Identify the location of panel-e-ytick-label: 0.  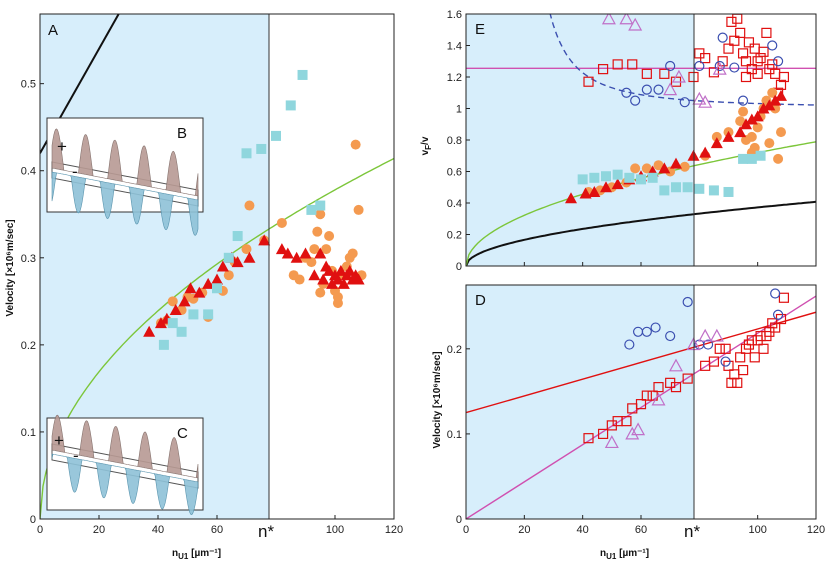
(459, 267).